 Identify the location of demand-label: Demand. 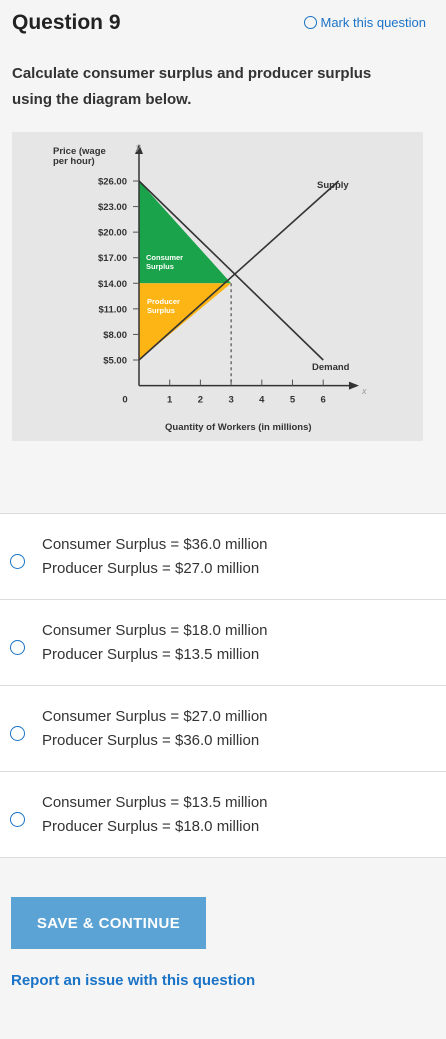
(331, 367).